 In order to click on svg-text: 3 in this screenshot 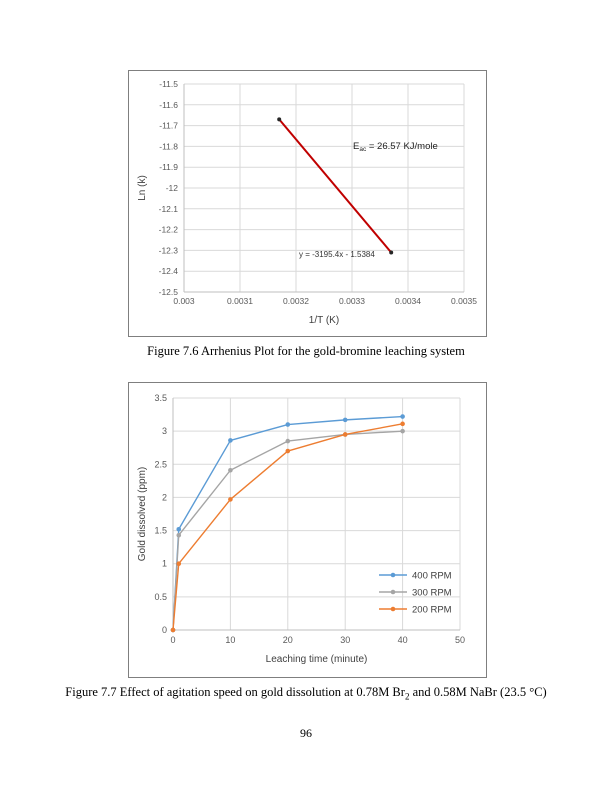, I will do `click(164, 431)`.